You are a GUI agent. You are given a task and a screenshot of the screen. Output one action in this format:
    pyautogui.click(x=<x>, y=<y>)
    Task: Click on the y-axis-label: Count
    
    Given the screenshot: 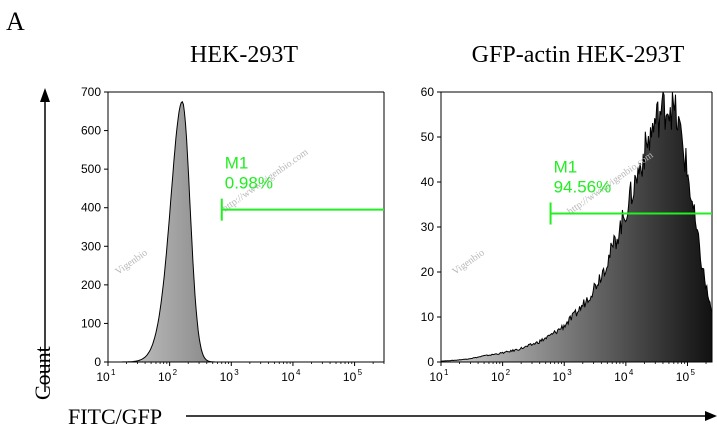 What is the action you would take?
    pyautogui.click(x=42, y=373)
    